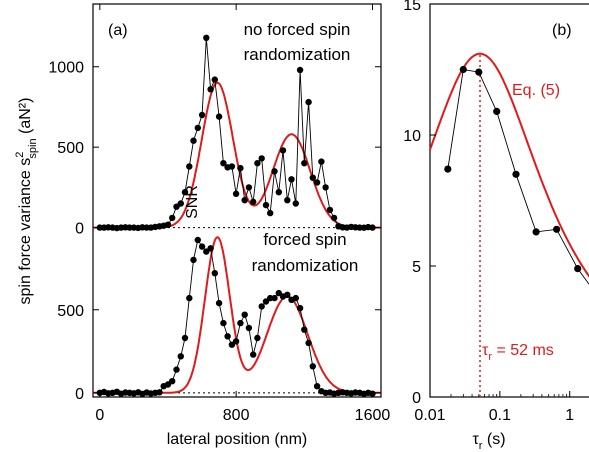 The width and height of the screenshot is (589, 452). Describe the element at coordinates (373, 415) in the screenshot. I see `x-tick-label: 1600` at that location.